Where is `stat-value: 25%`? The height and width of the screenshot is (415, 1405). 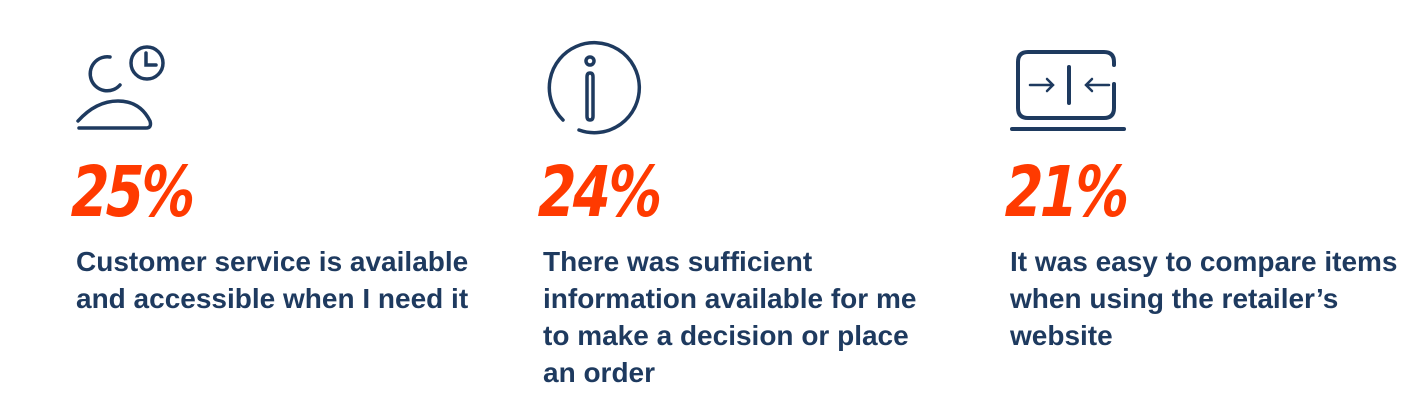
stat-value: 25% is located at coordinates (131, 192).